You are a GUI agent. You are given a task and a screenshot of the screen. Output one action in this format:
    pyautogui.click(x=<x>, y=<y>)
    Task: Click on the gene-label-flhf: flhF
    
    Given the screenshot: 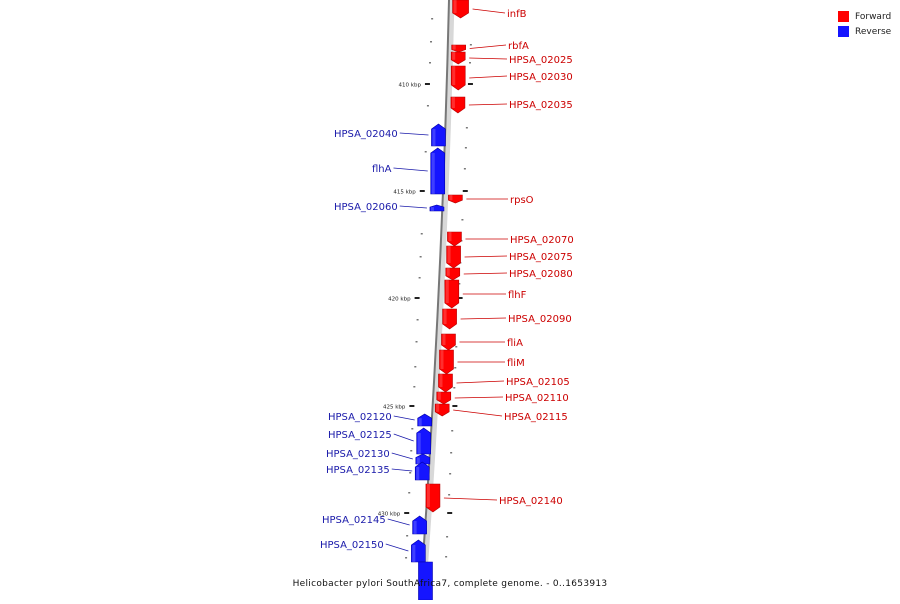 What is the action you would take?
    pyautogui.click(x=517, y=295)
    